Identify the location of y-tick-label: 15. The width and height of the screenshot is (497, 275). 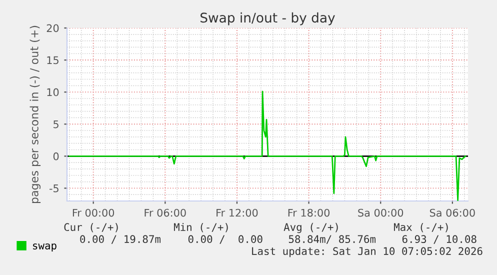
(52, 60).